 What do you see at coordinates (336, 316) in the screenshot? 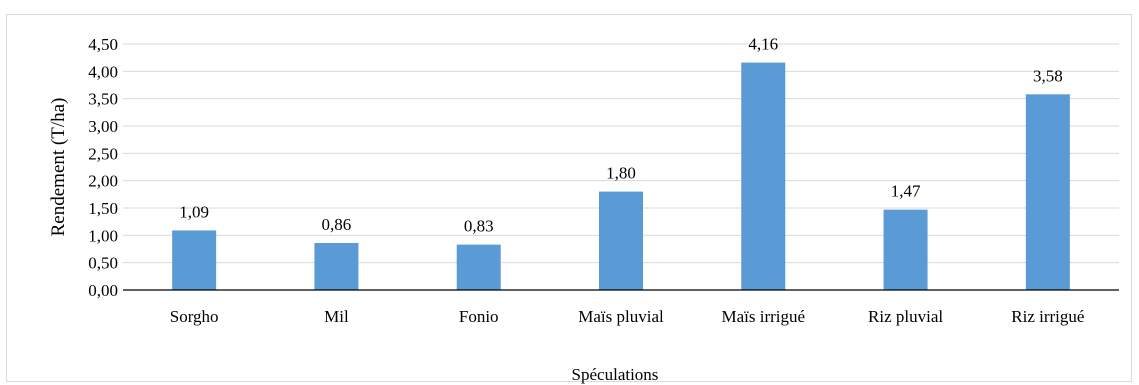
I see `x-tick-label: Mil` at bounding box center [336, 316].